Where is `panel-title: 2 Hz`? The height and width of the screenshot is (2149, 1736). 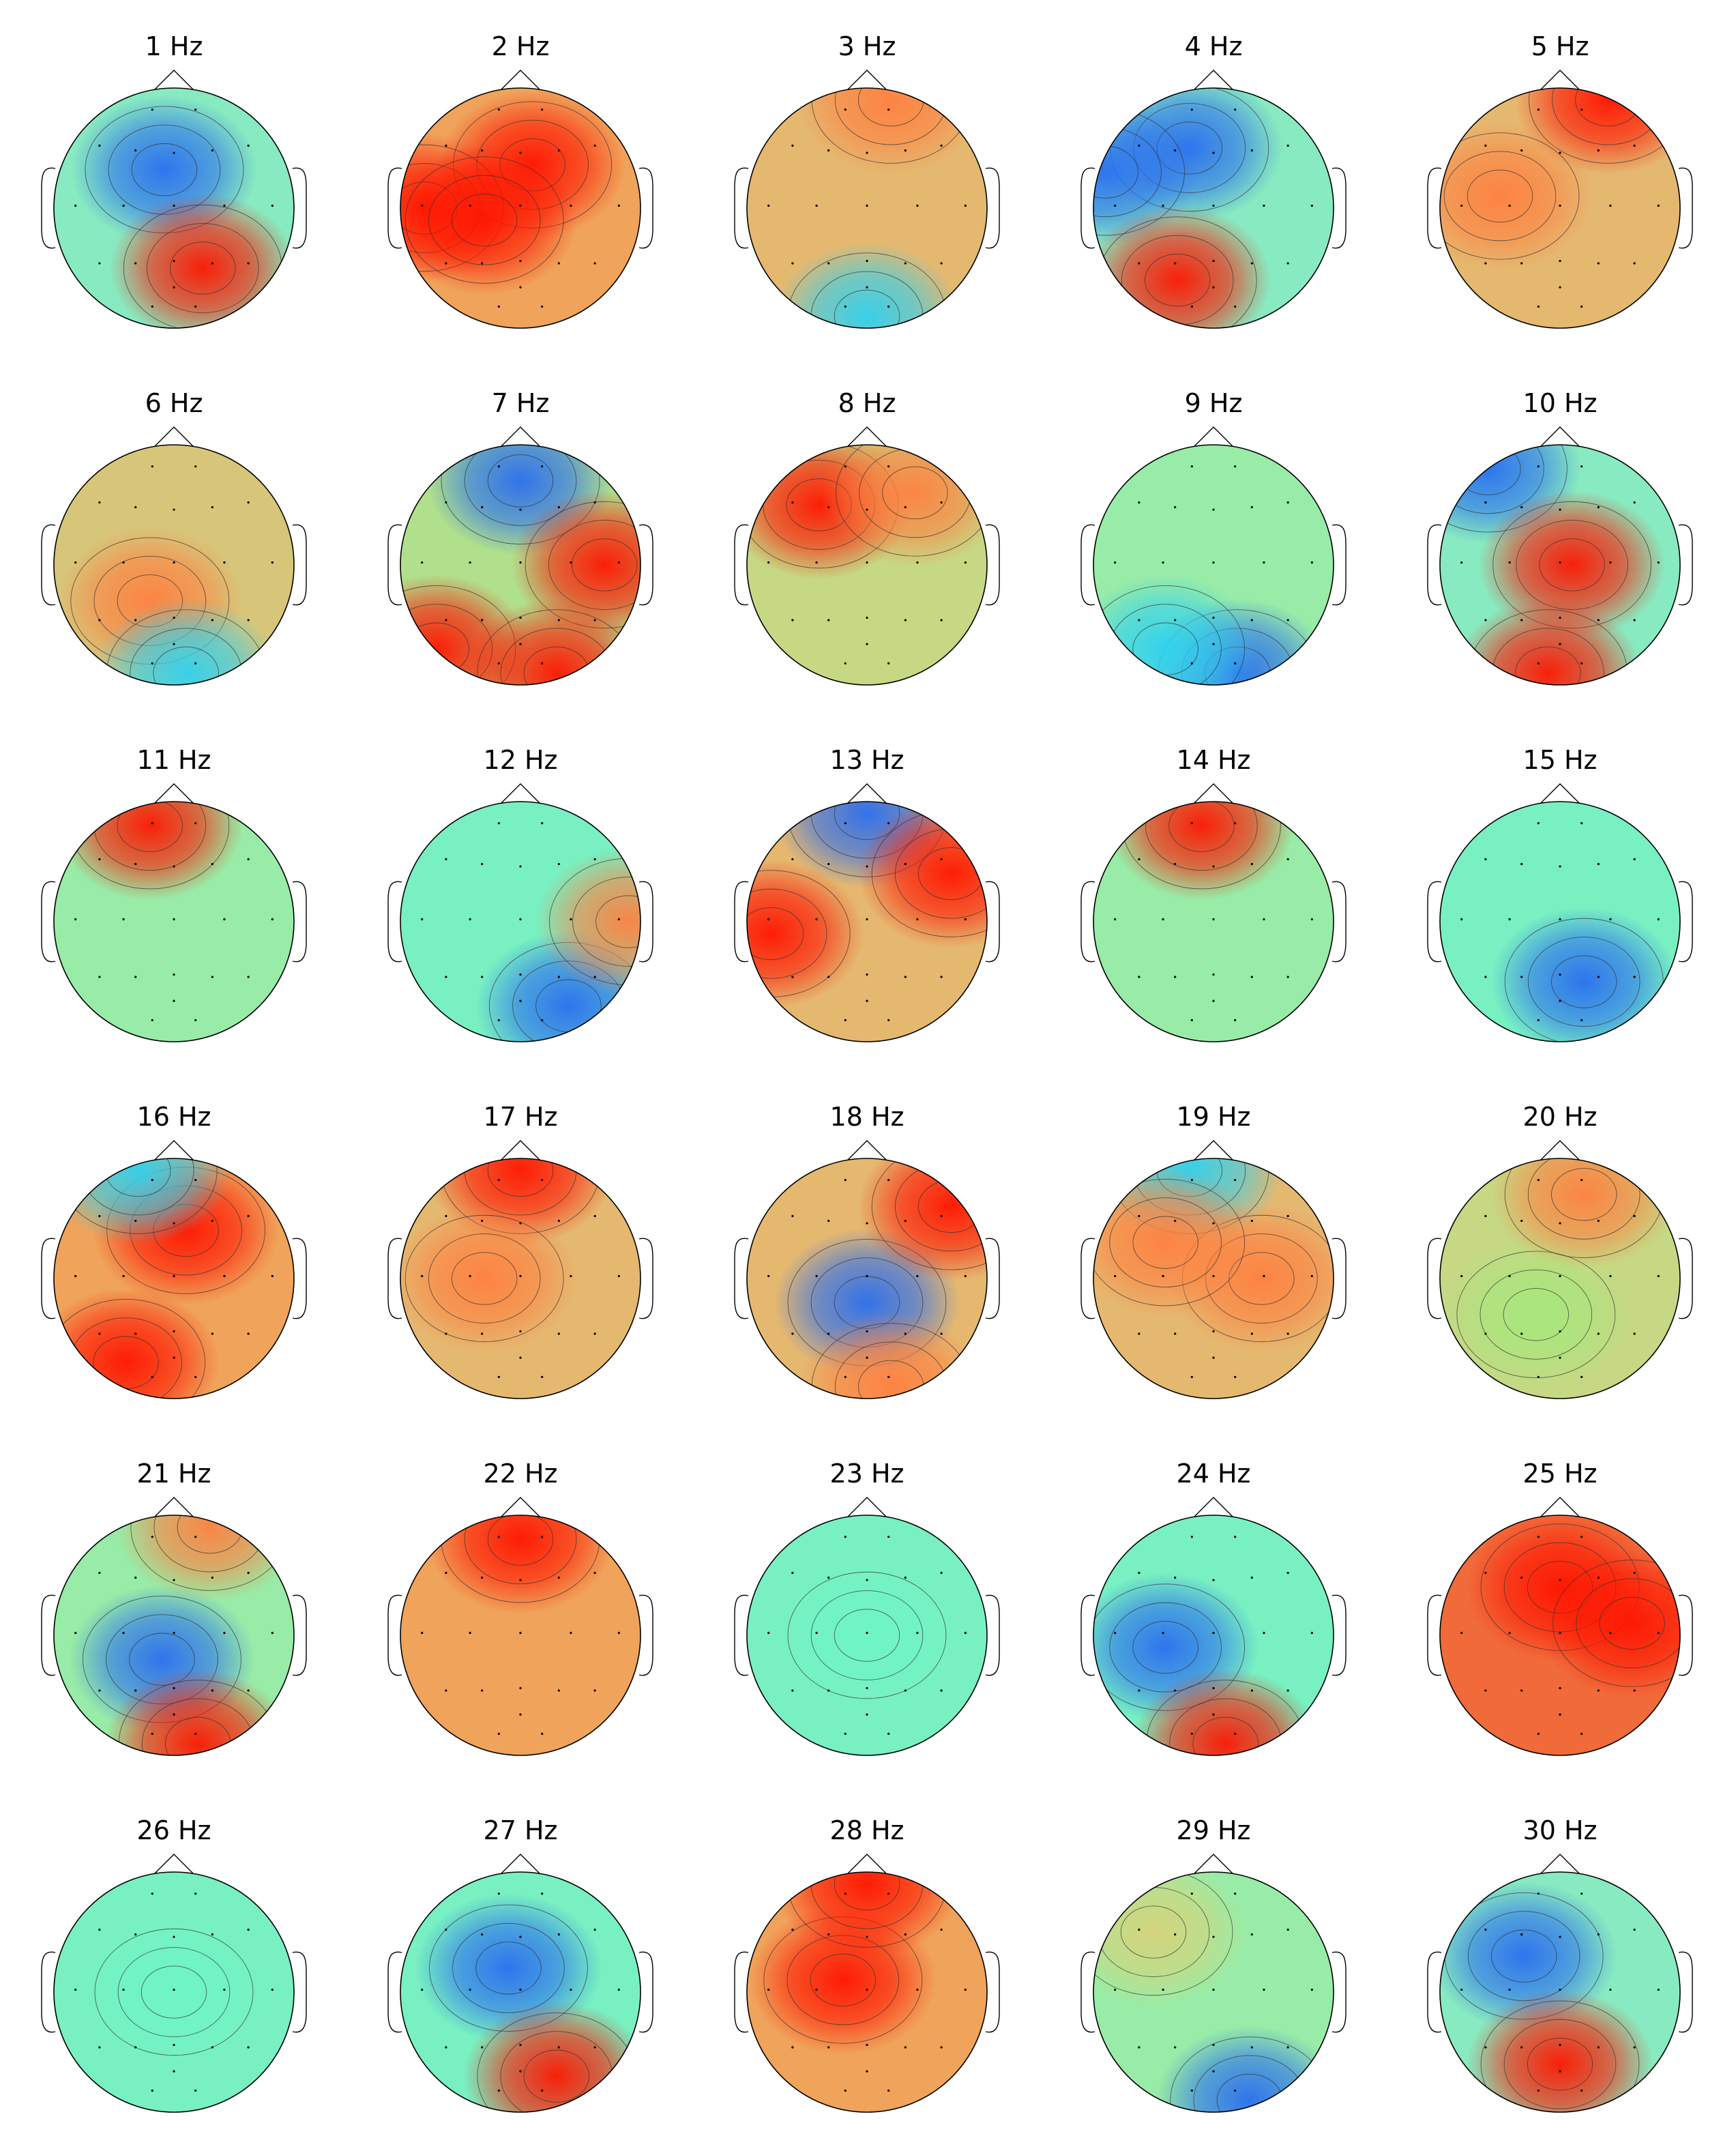 panel-title: 2 Hz is located at coordinates (521, 46).